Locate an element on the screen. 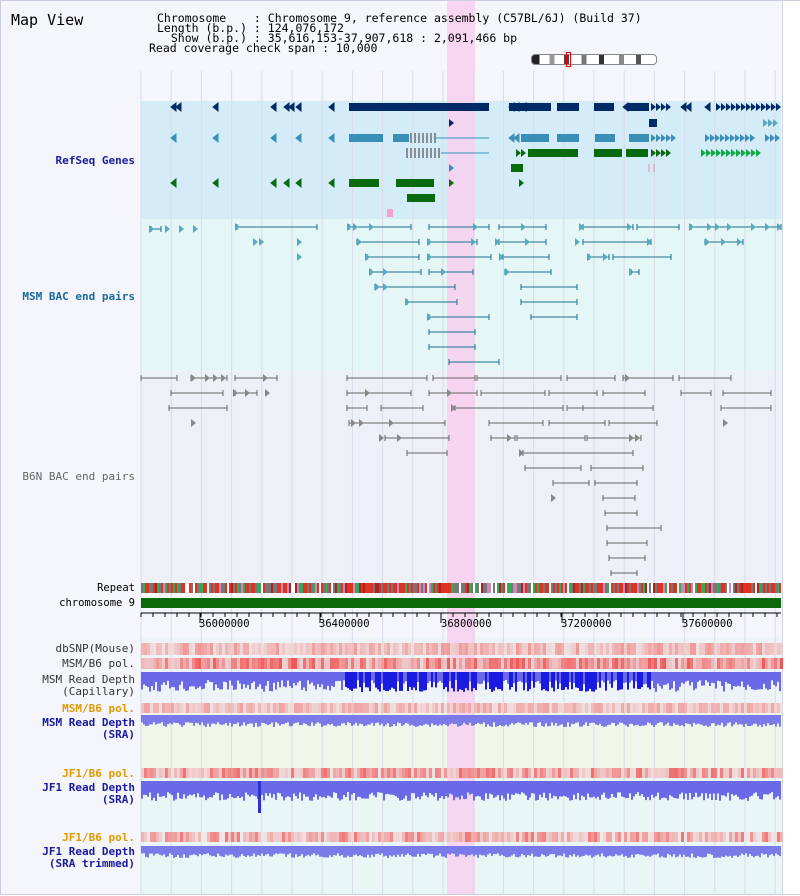 The width and height of the screenshot is (800, 896). track-label-msm-depth-cap: MSM Read Depth is located at coordinates (88, 679).